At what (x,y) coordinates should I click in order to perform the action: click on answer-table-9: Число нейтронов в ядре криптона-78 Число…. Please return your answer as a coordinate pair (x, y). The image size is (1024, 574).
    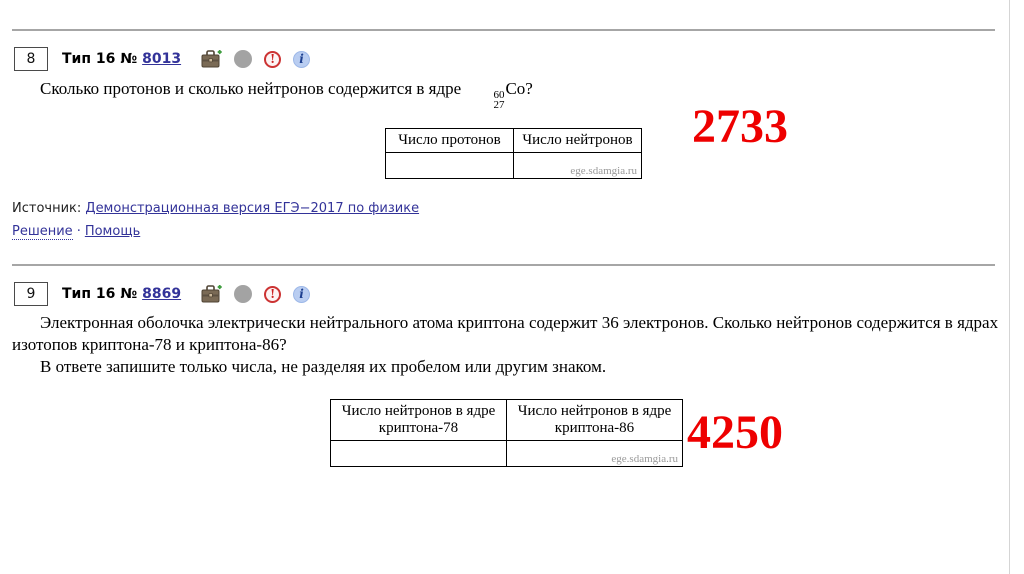
    Looking at the image, I should click on (506, 433).